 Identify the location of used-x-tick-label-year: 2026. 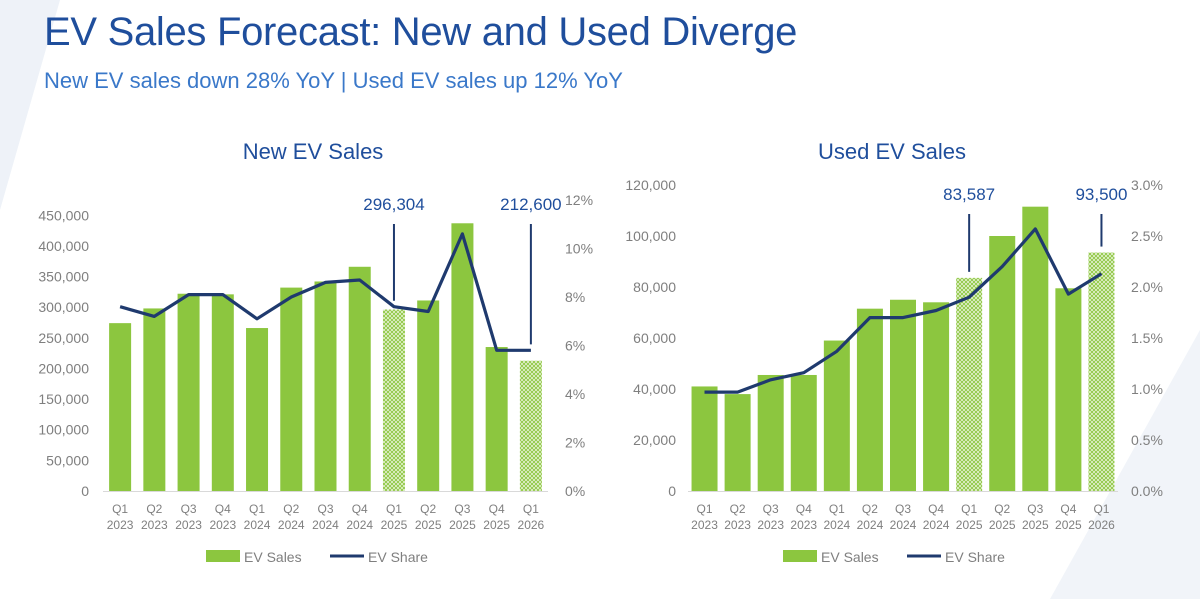
(1101, 525).